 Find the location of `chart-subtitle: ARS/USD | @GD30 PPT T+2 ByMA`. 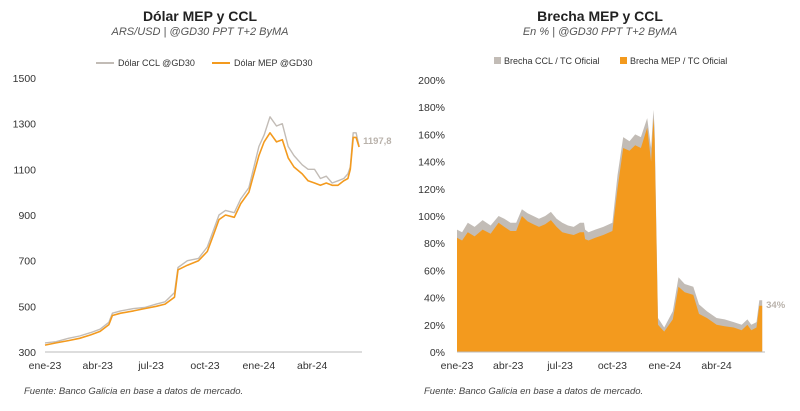

chart-subtitle: ARS/USD | @GD30 PPT T+2 ByMA is located at coordinates (200, 32).